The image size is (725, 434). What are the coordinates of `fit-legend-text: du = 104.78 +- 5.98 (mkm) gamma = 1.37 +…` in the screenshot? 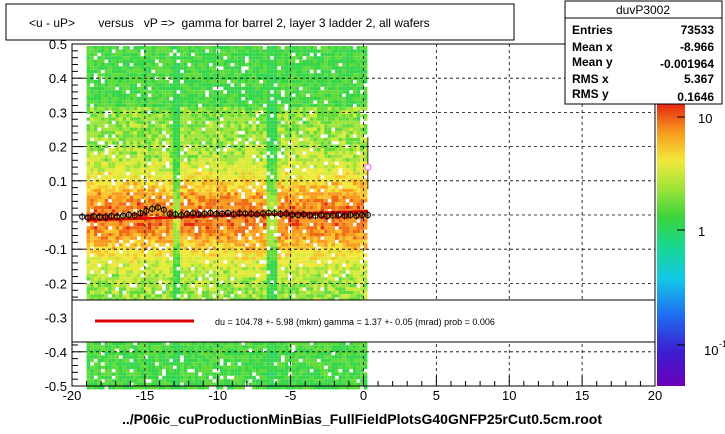 It's located at (355, 322).